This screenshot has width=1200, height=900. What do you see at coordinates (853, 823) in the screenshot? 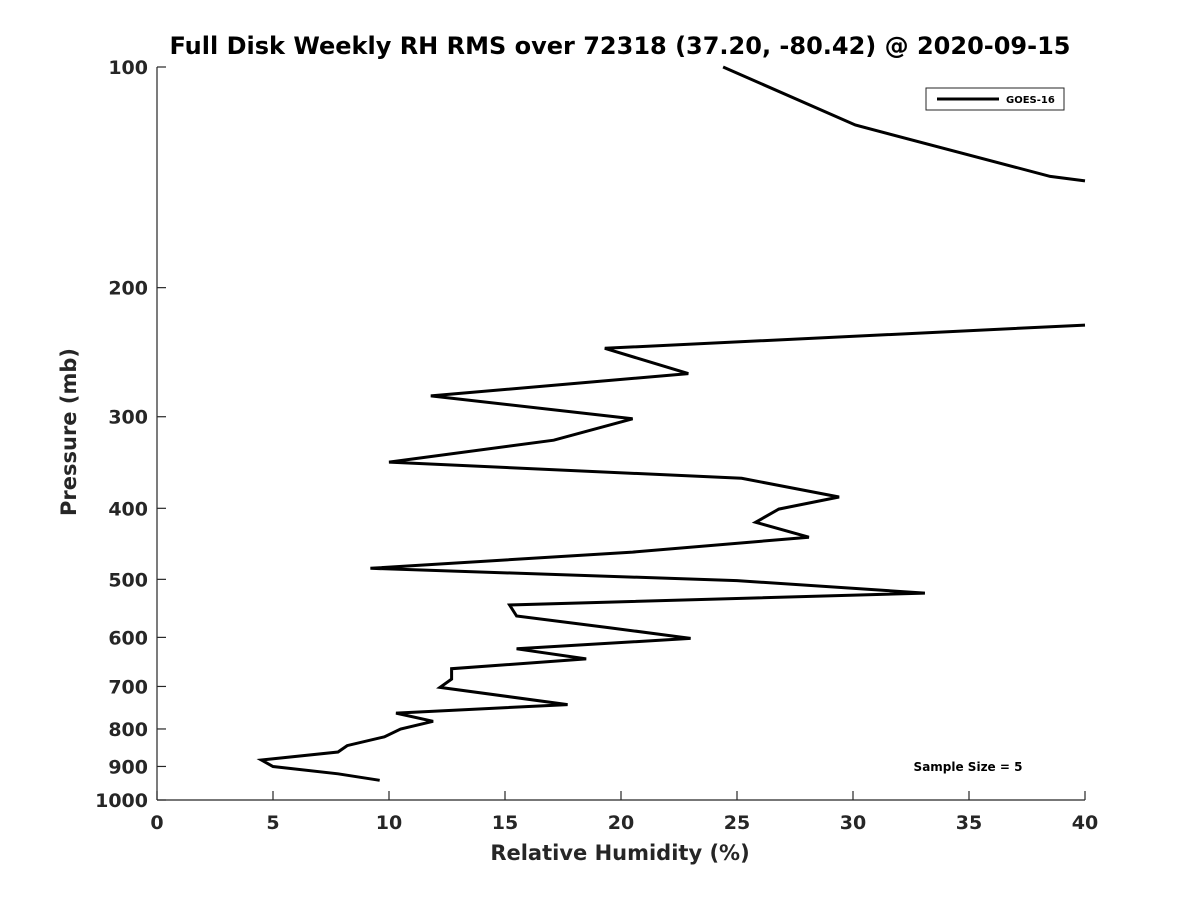
I see `x-tick-label: 30` at bounding box center [853, 823].